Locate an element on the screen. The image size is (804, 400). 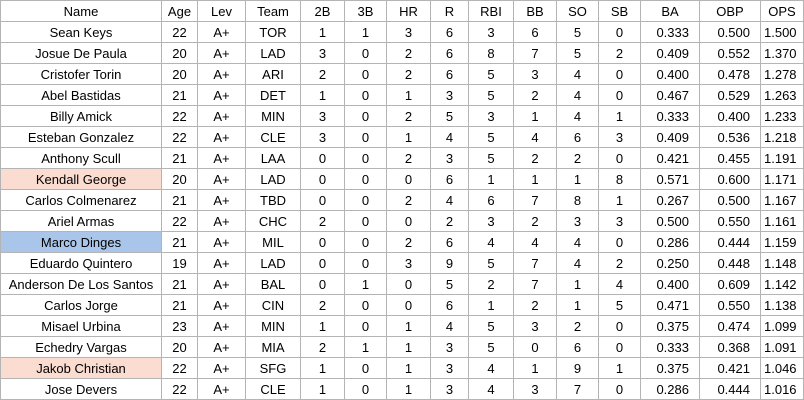
stat-cell: 0.474 is located at coordinates (730, 326).